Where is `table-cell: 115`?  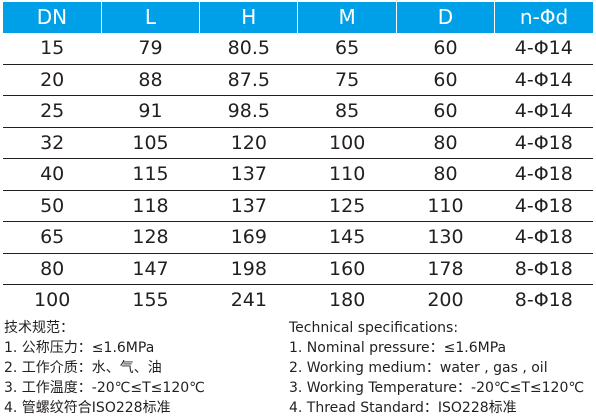 table-cell: 115 is located at coordinates (150, 174).